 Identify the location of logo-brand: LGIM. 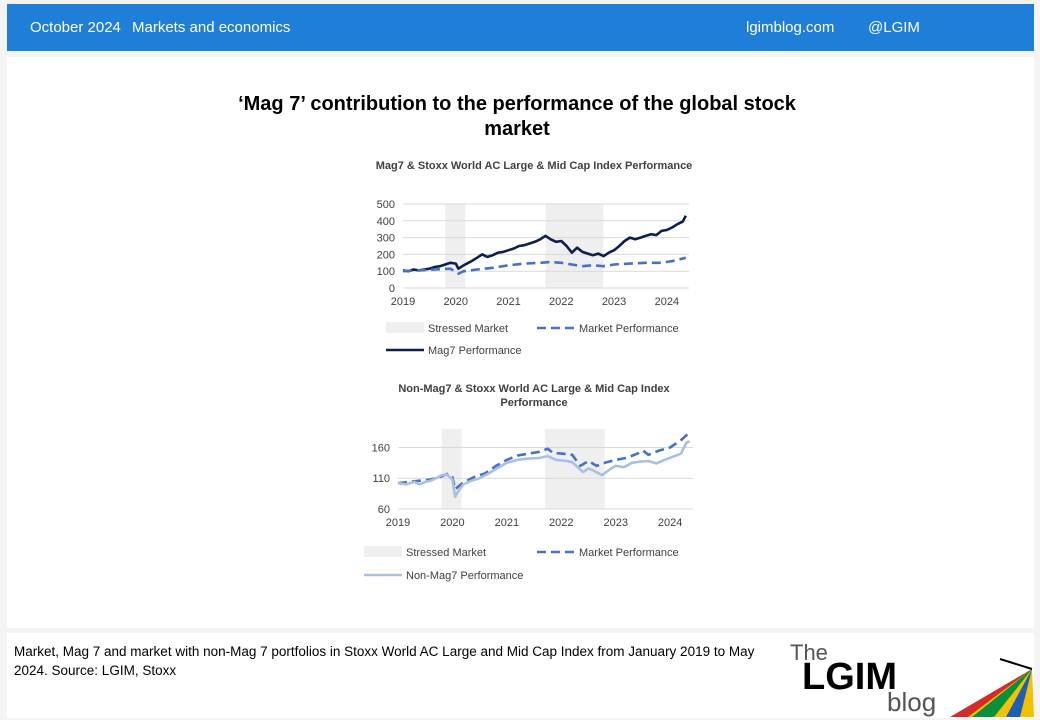
(849, 677).